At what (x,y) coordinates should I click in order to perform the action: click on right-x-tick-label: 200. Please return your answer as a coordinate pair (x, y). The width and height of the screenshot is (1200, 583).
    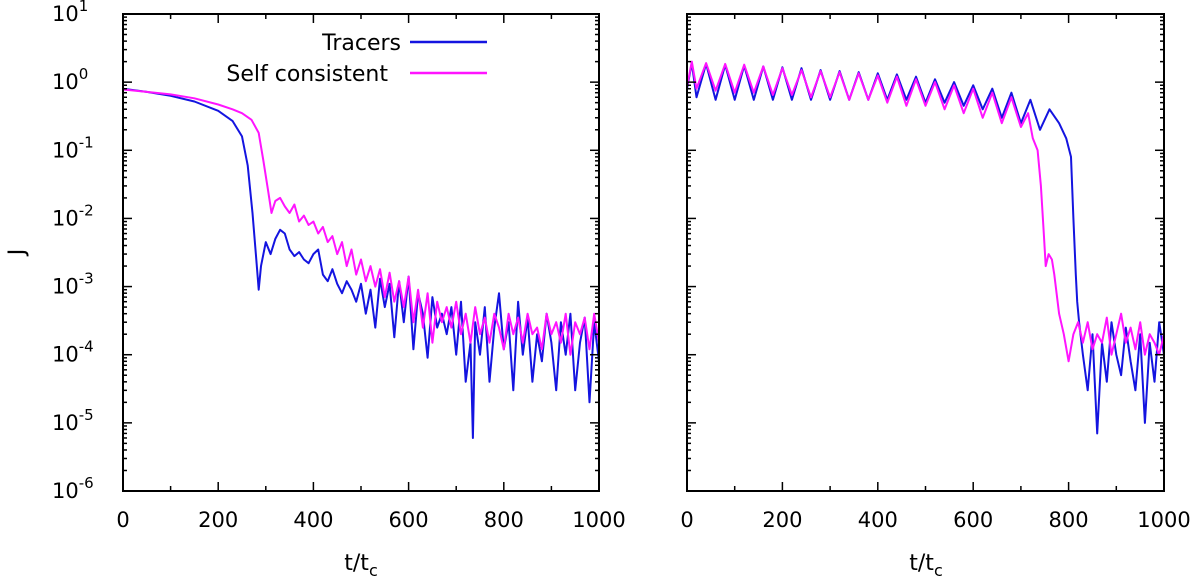
    Looking at the image, I should click on (782, 520).